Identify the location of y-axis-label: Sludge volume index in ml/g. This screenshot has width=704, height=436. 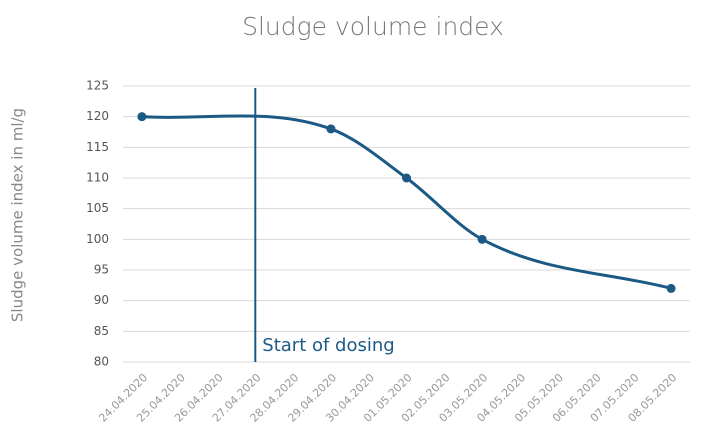
(18, 215).